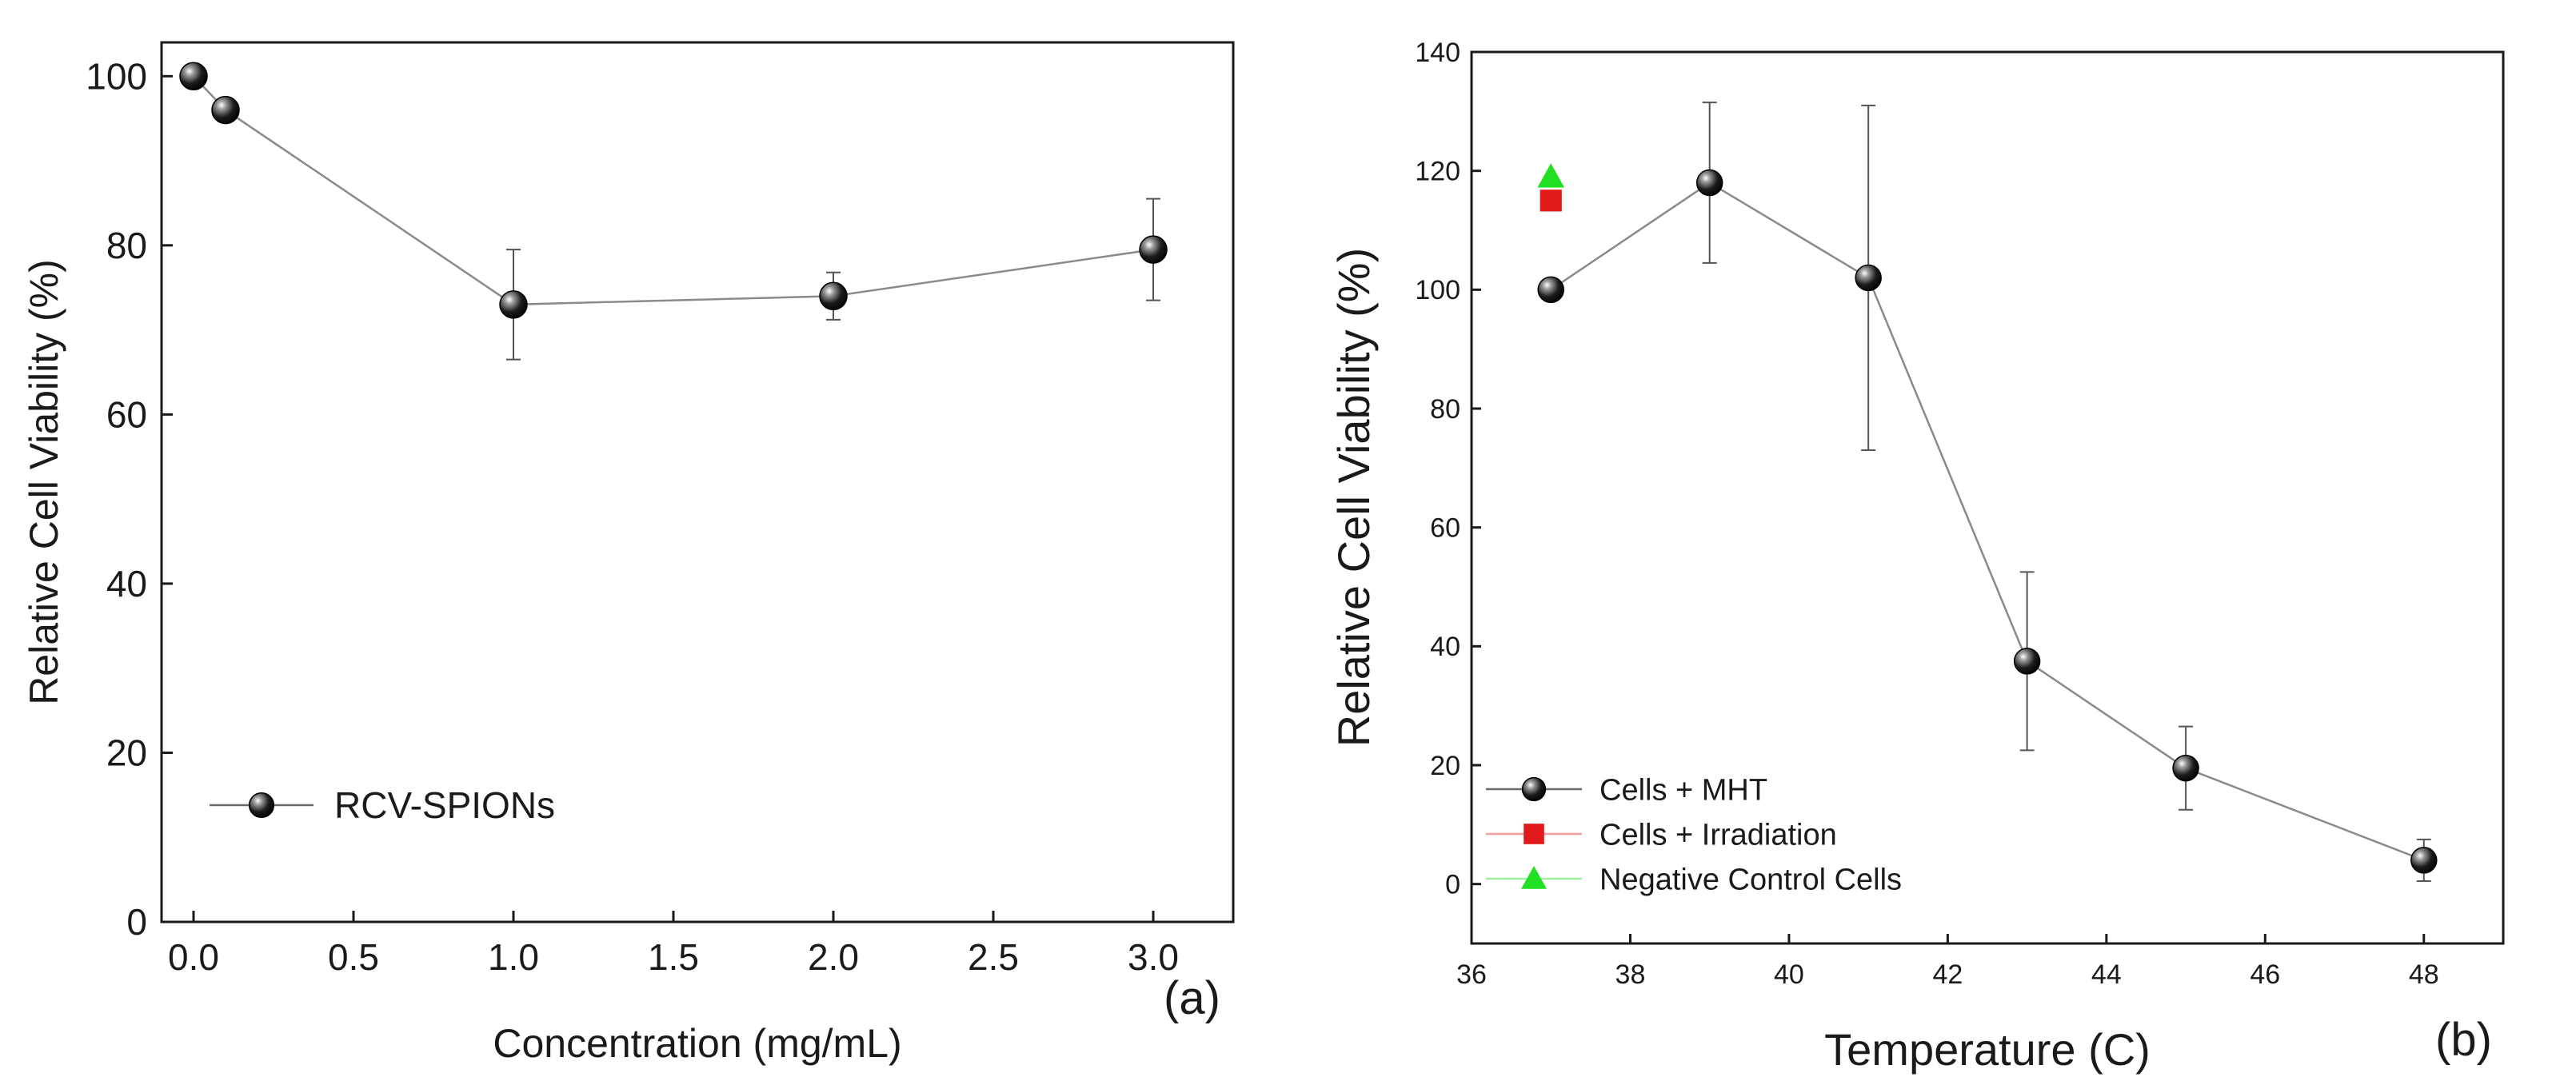  What do you see at coordinates (673, 190) in the screenshot?
I see `series-line` at bounding box center [673, 190].